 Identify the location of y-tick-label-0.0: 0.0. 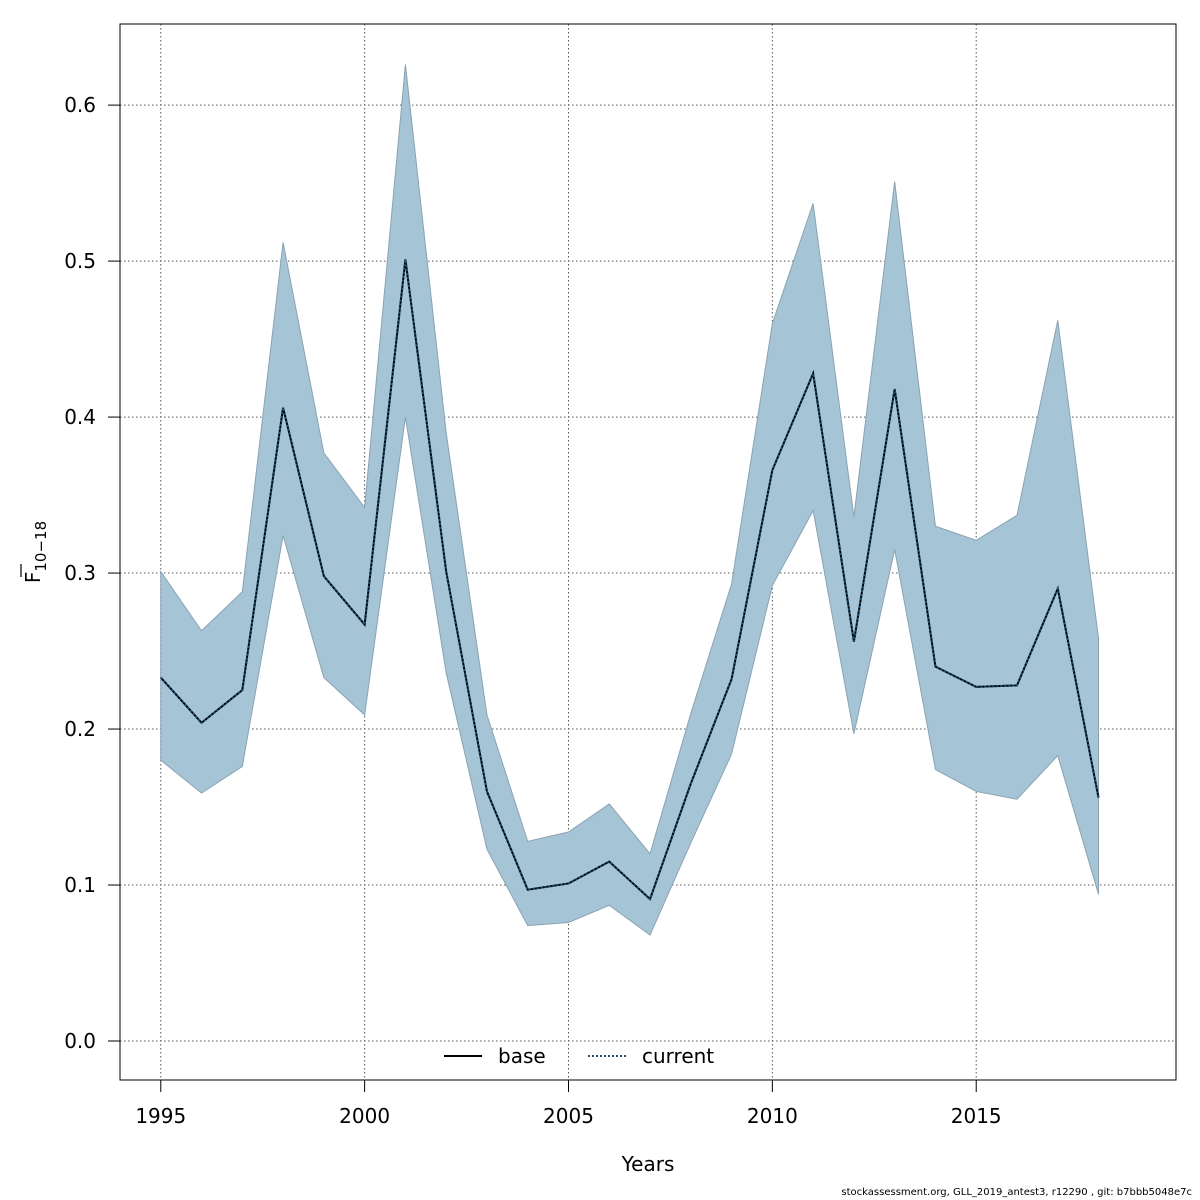
(80, 1041).